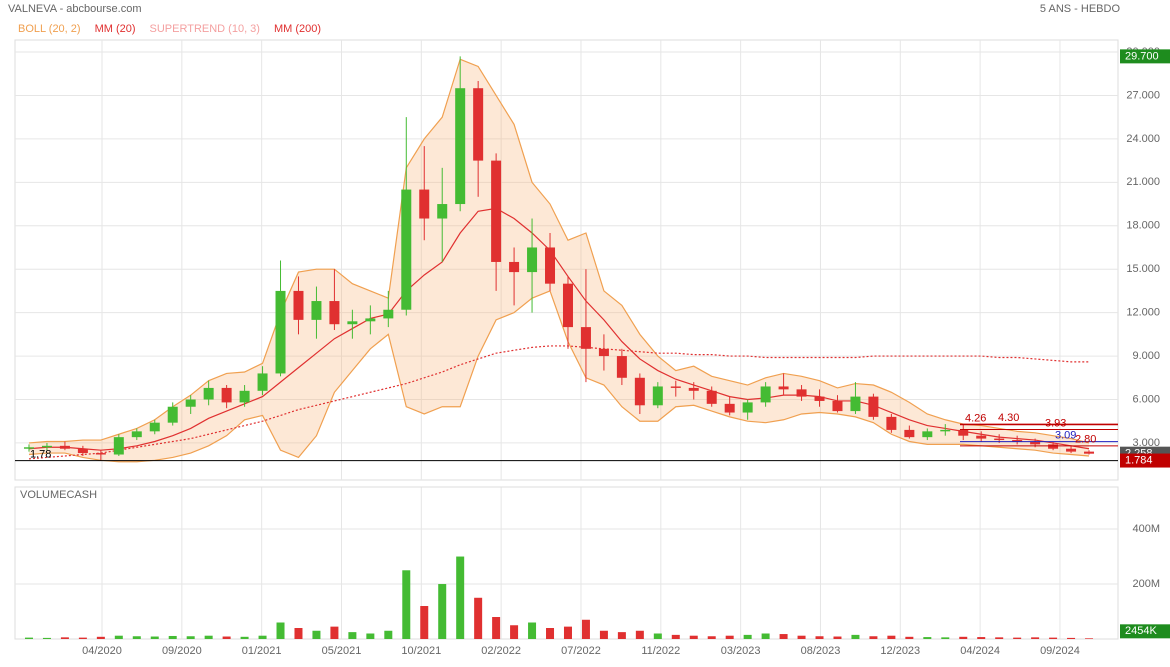  Describe the element at coordinates (660, 651) in the screenshot. I see `x-tick-label: 11/2022` at that location.